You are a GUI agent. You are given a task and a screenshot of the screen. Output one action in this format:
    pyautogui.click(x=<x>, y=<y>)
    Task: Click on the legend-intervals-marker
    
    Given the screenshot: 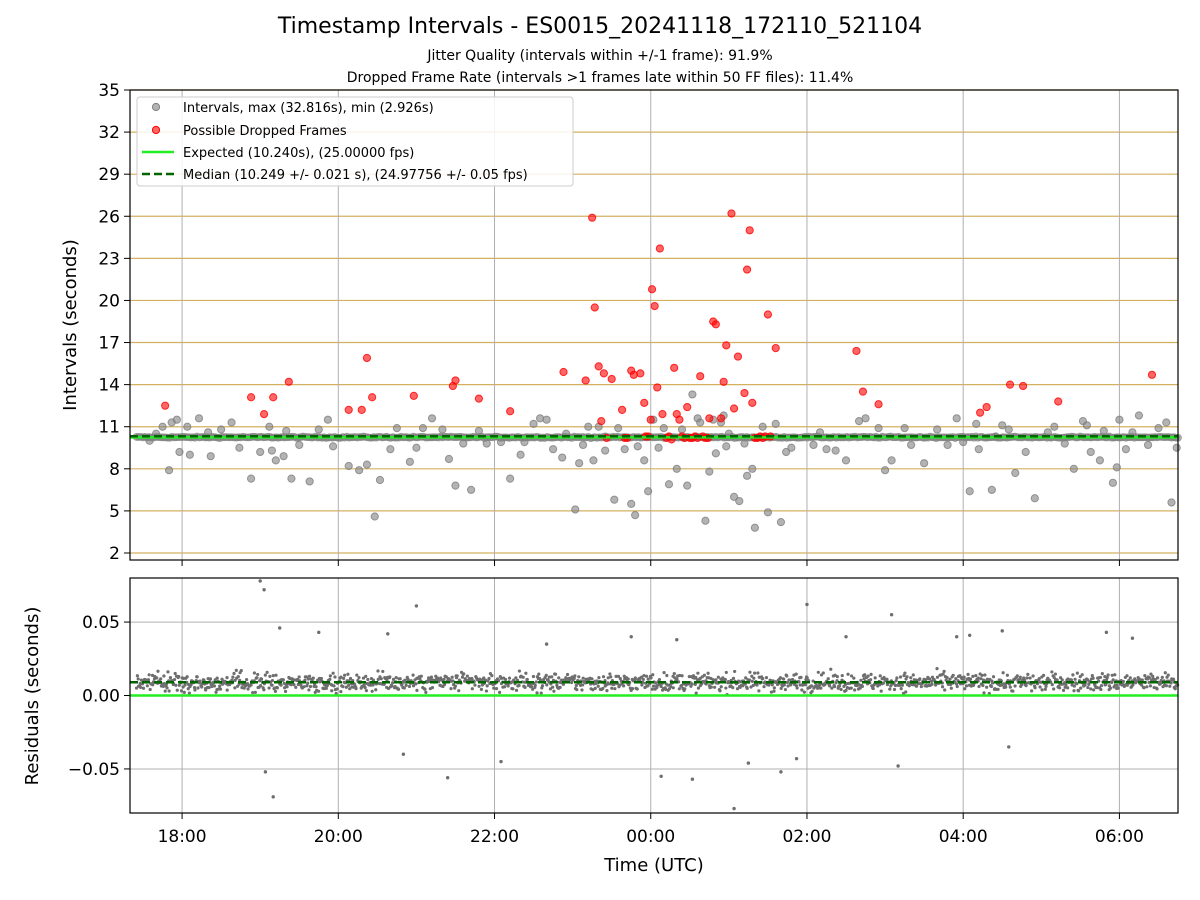 What is the action you would take?
    pyautogui.click(x=156, y=107)
    